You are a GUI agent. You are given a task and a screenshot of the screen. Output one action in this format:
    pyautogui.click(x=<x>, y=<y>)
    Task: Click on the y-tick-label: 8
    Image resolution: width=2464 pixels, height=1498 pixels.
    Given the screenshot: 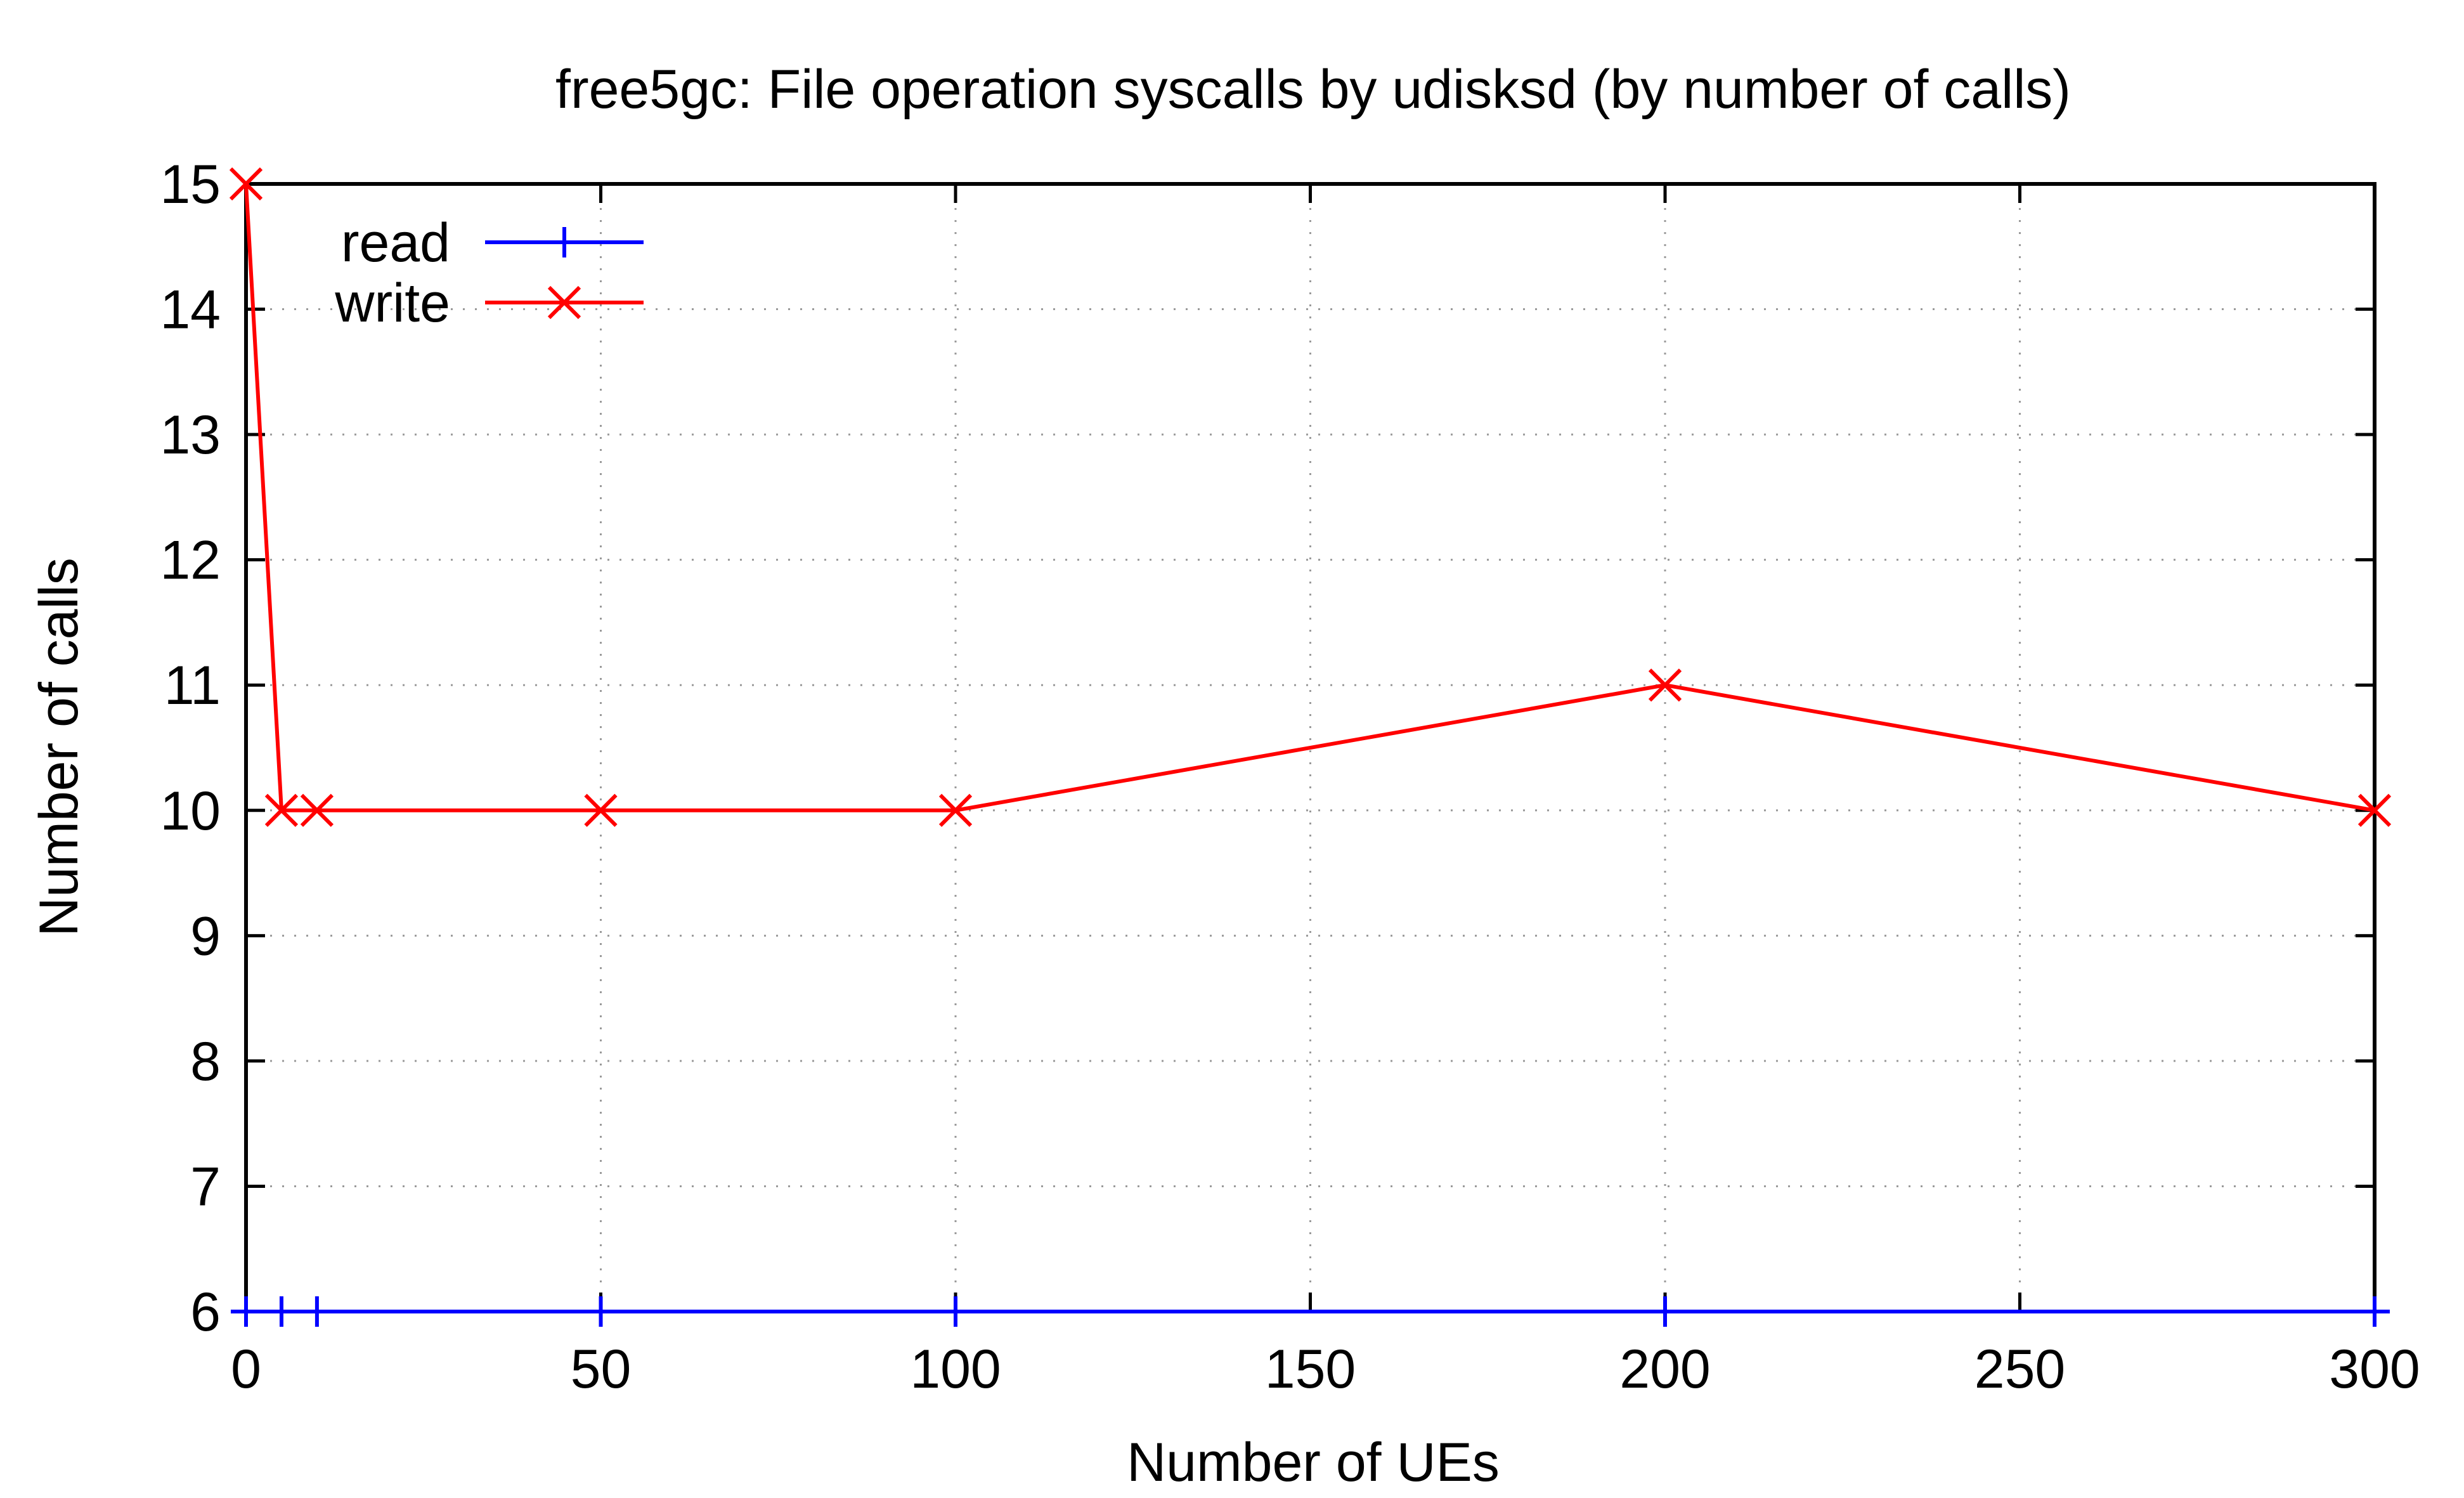 What is the action you would take?
    pyautogui.click(x=205, y=1061)
    